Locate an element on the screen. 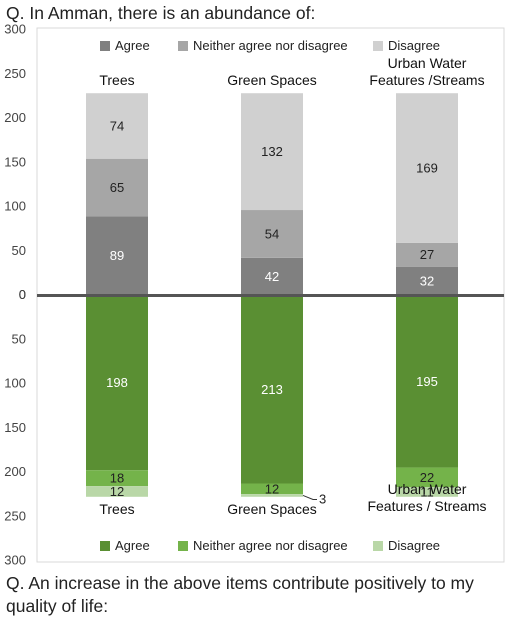 This screenshot has height=626, width=510. upper-category-label: Urban Water is located at coordinates (427, 63).